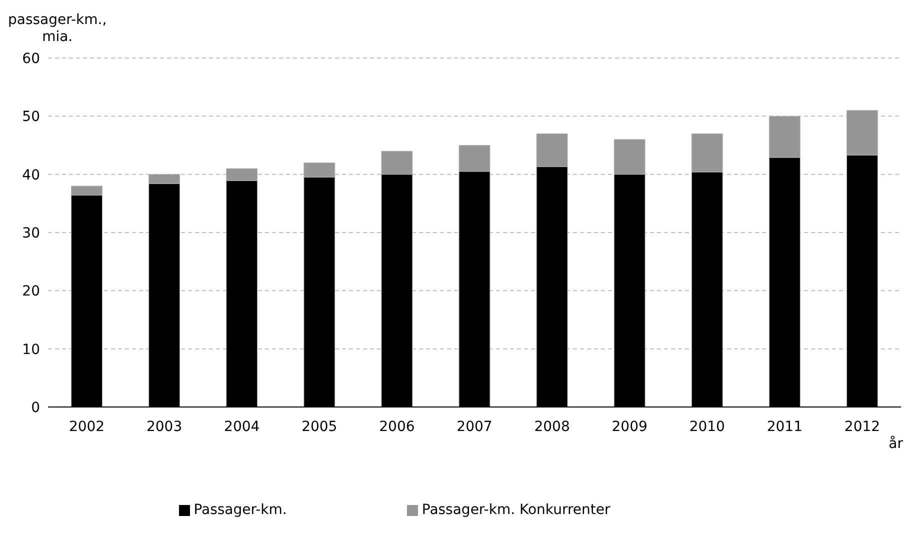 Image resolution: width=913 pixels, height=533 pixels. What do you see at coordinates (474, 426) in the screenshot?
I see `x-tick-label: 2007` at bounding box center [474, 426].